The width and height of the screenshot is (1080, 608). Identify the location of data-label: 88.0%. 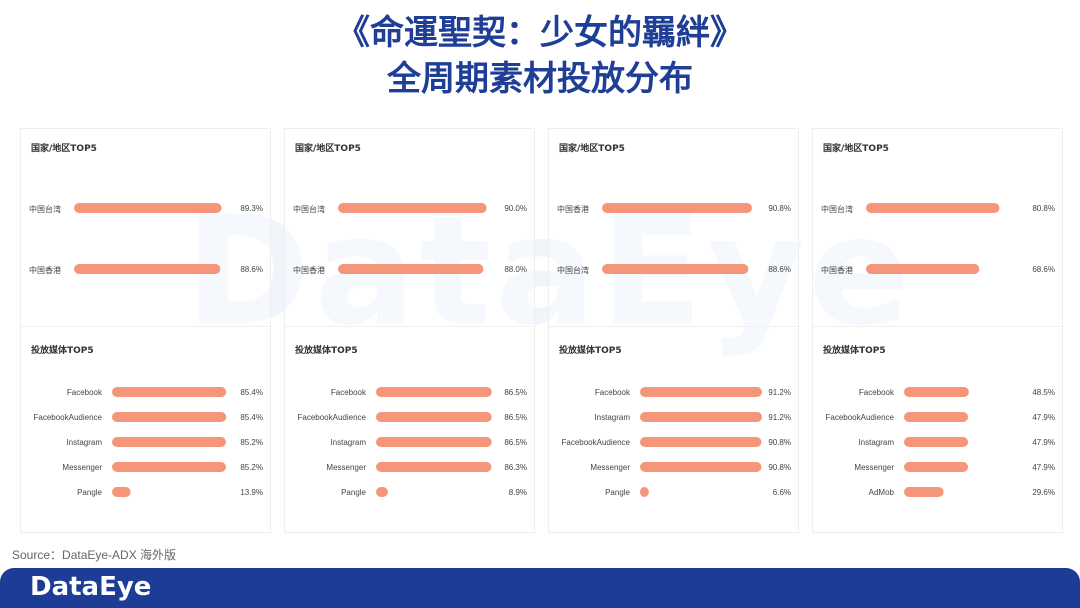
(515, 269).